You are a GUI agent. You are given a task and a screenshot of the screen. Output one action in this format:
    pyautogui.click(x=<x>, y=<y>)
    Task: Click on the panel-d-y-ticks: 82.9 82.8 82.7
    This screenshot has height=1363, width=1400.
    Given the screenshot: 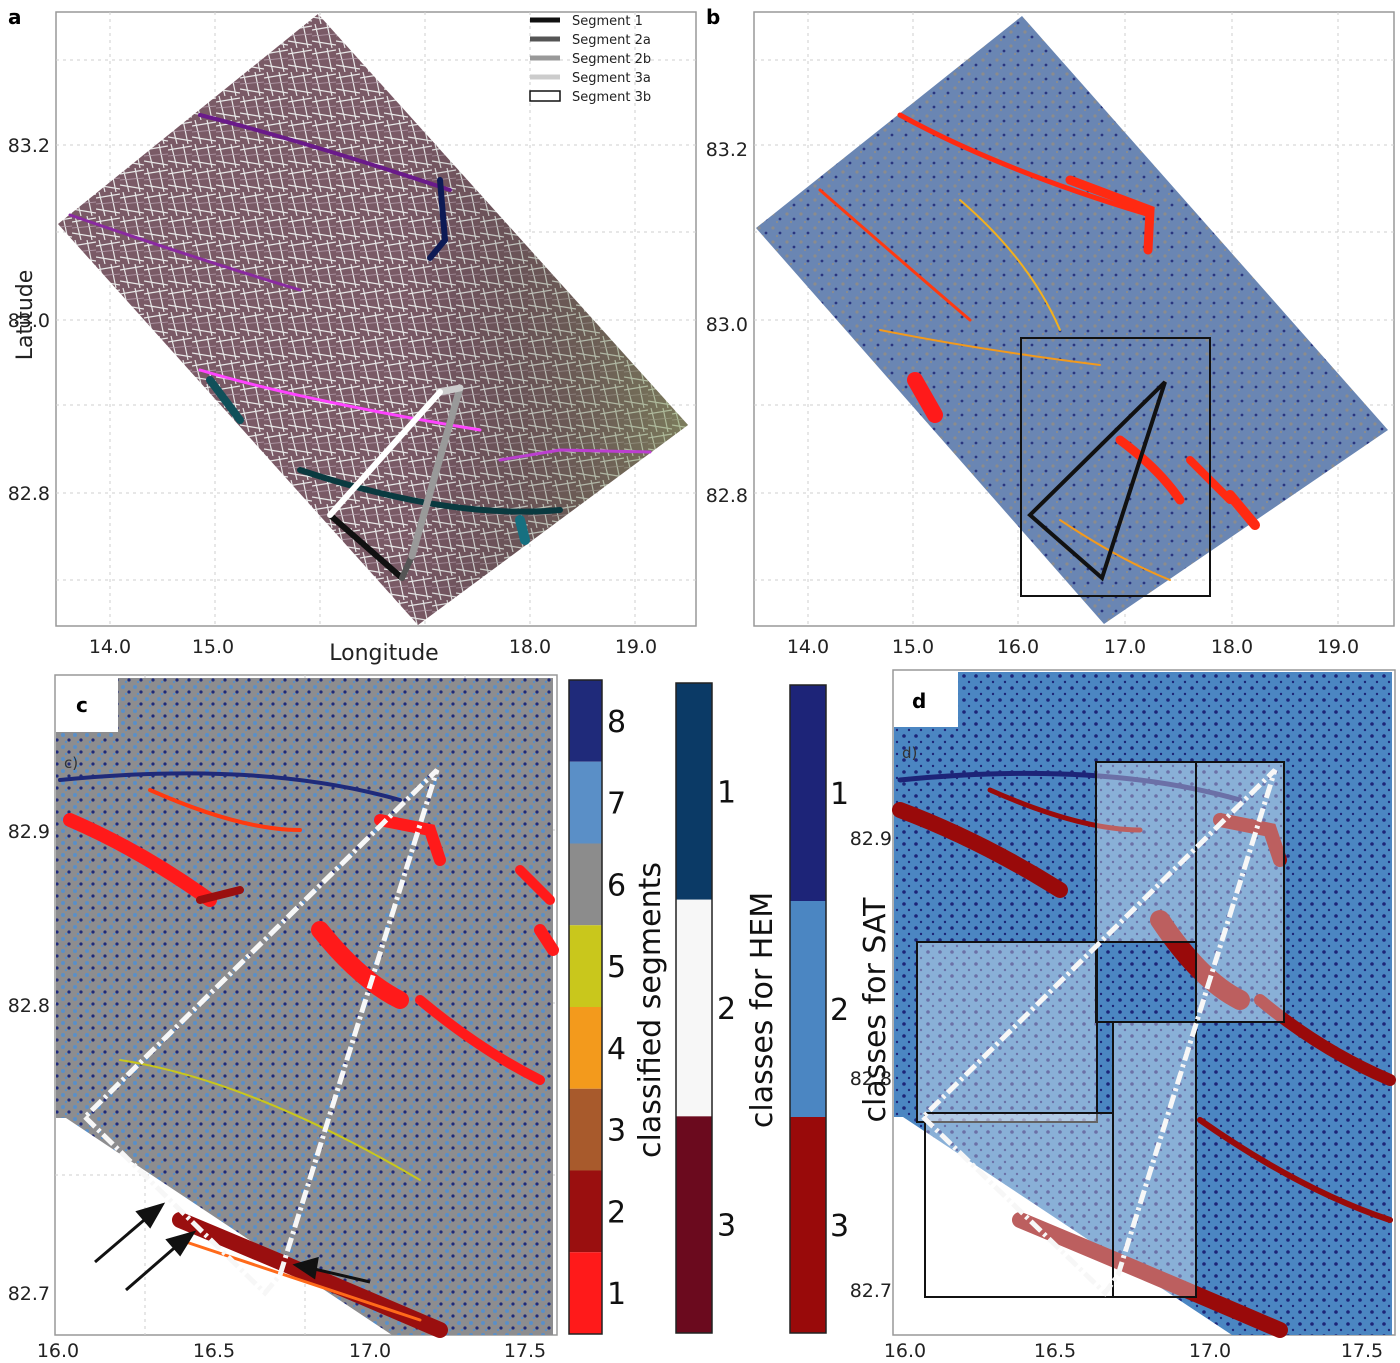 What is the action you would take?
    pyautogui.click(x=871, y=1065)
    